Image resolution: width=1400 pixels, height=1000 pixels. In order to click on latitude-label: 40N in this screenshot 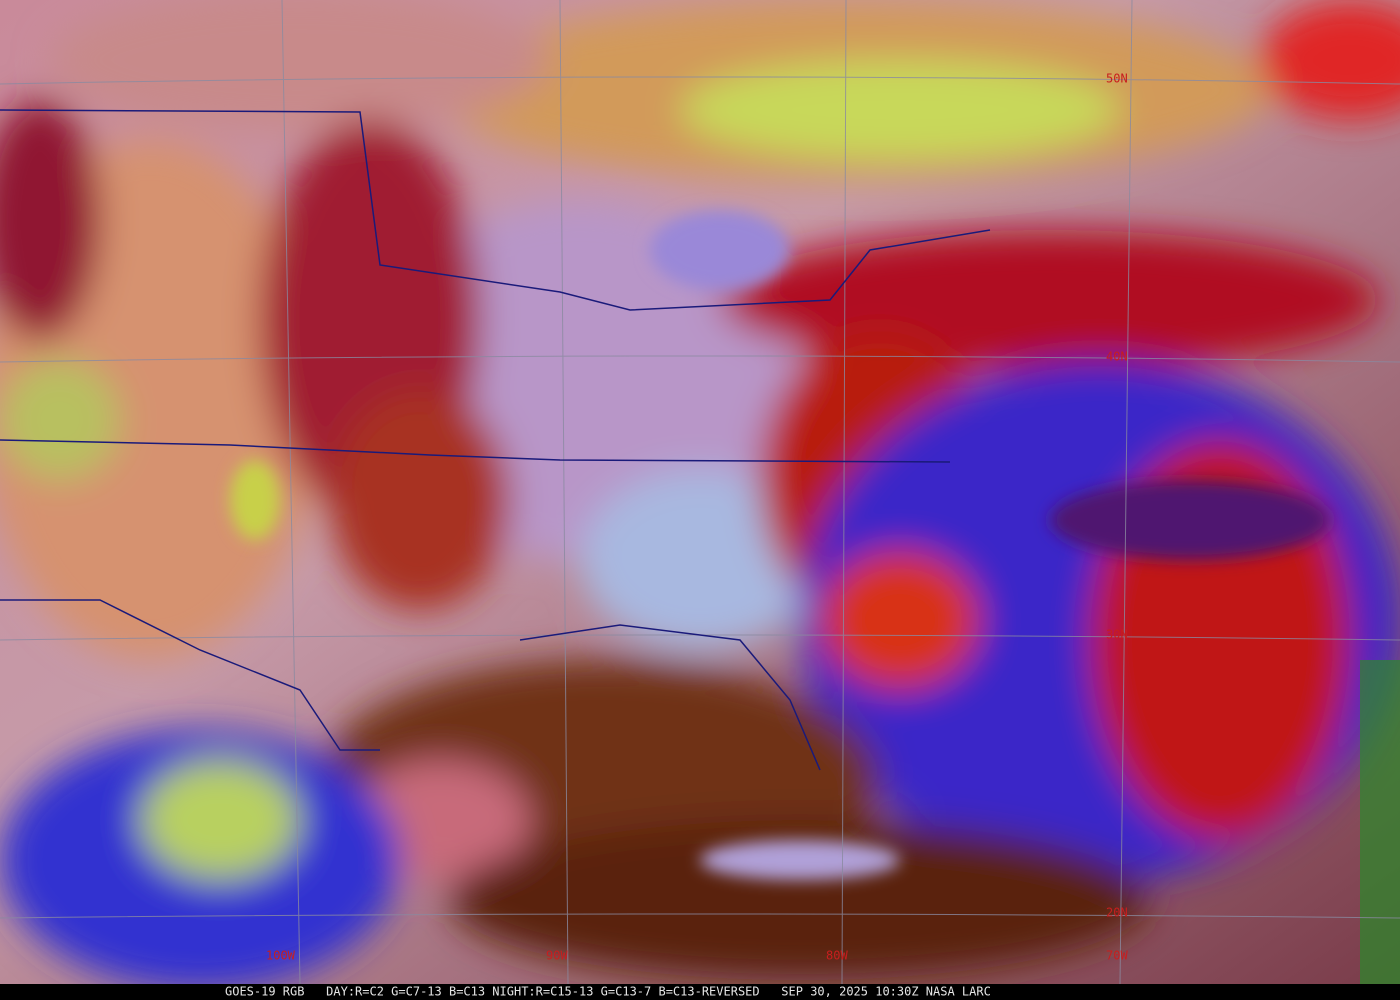, I will do `click(1117, 357)`.